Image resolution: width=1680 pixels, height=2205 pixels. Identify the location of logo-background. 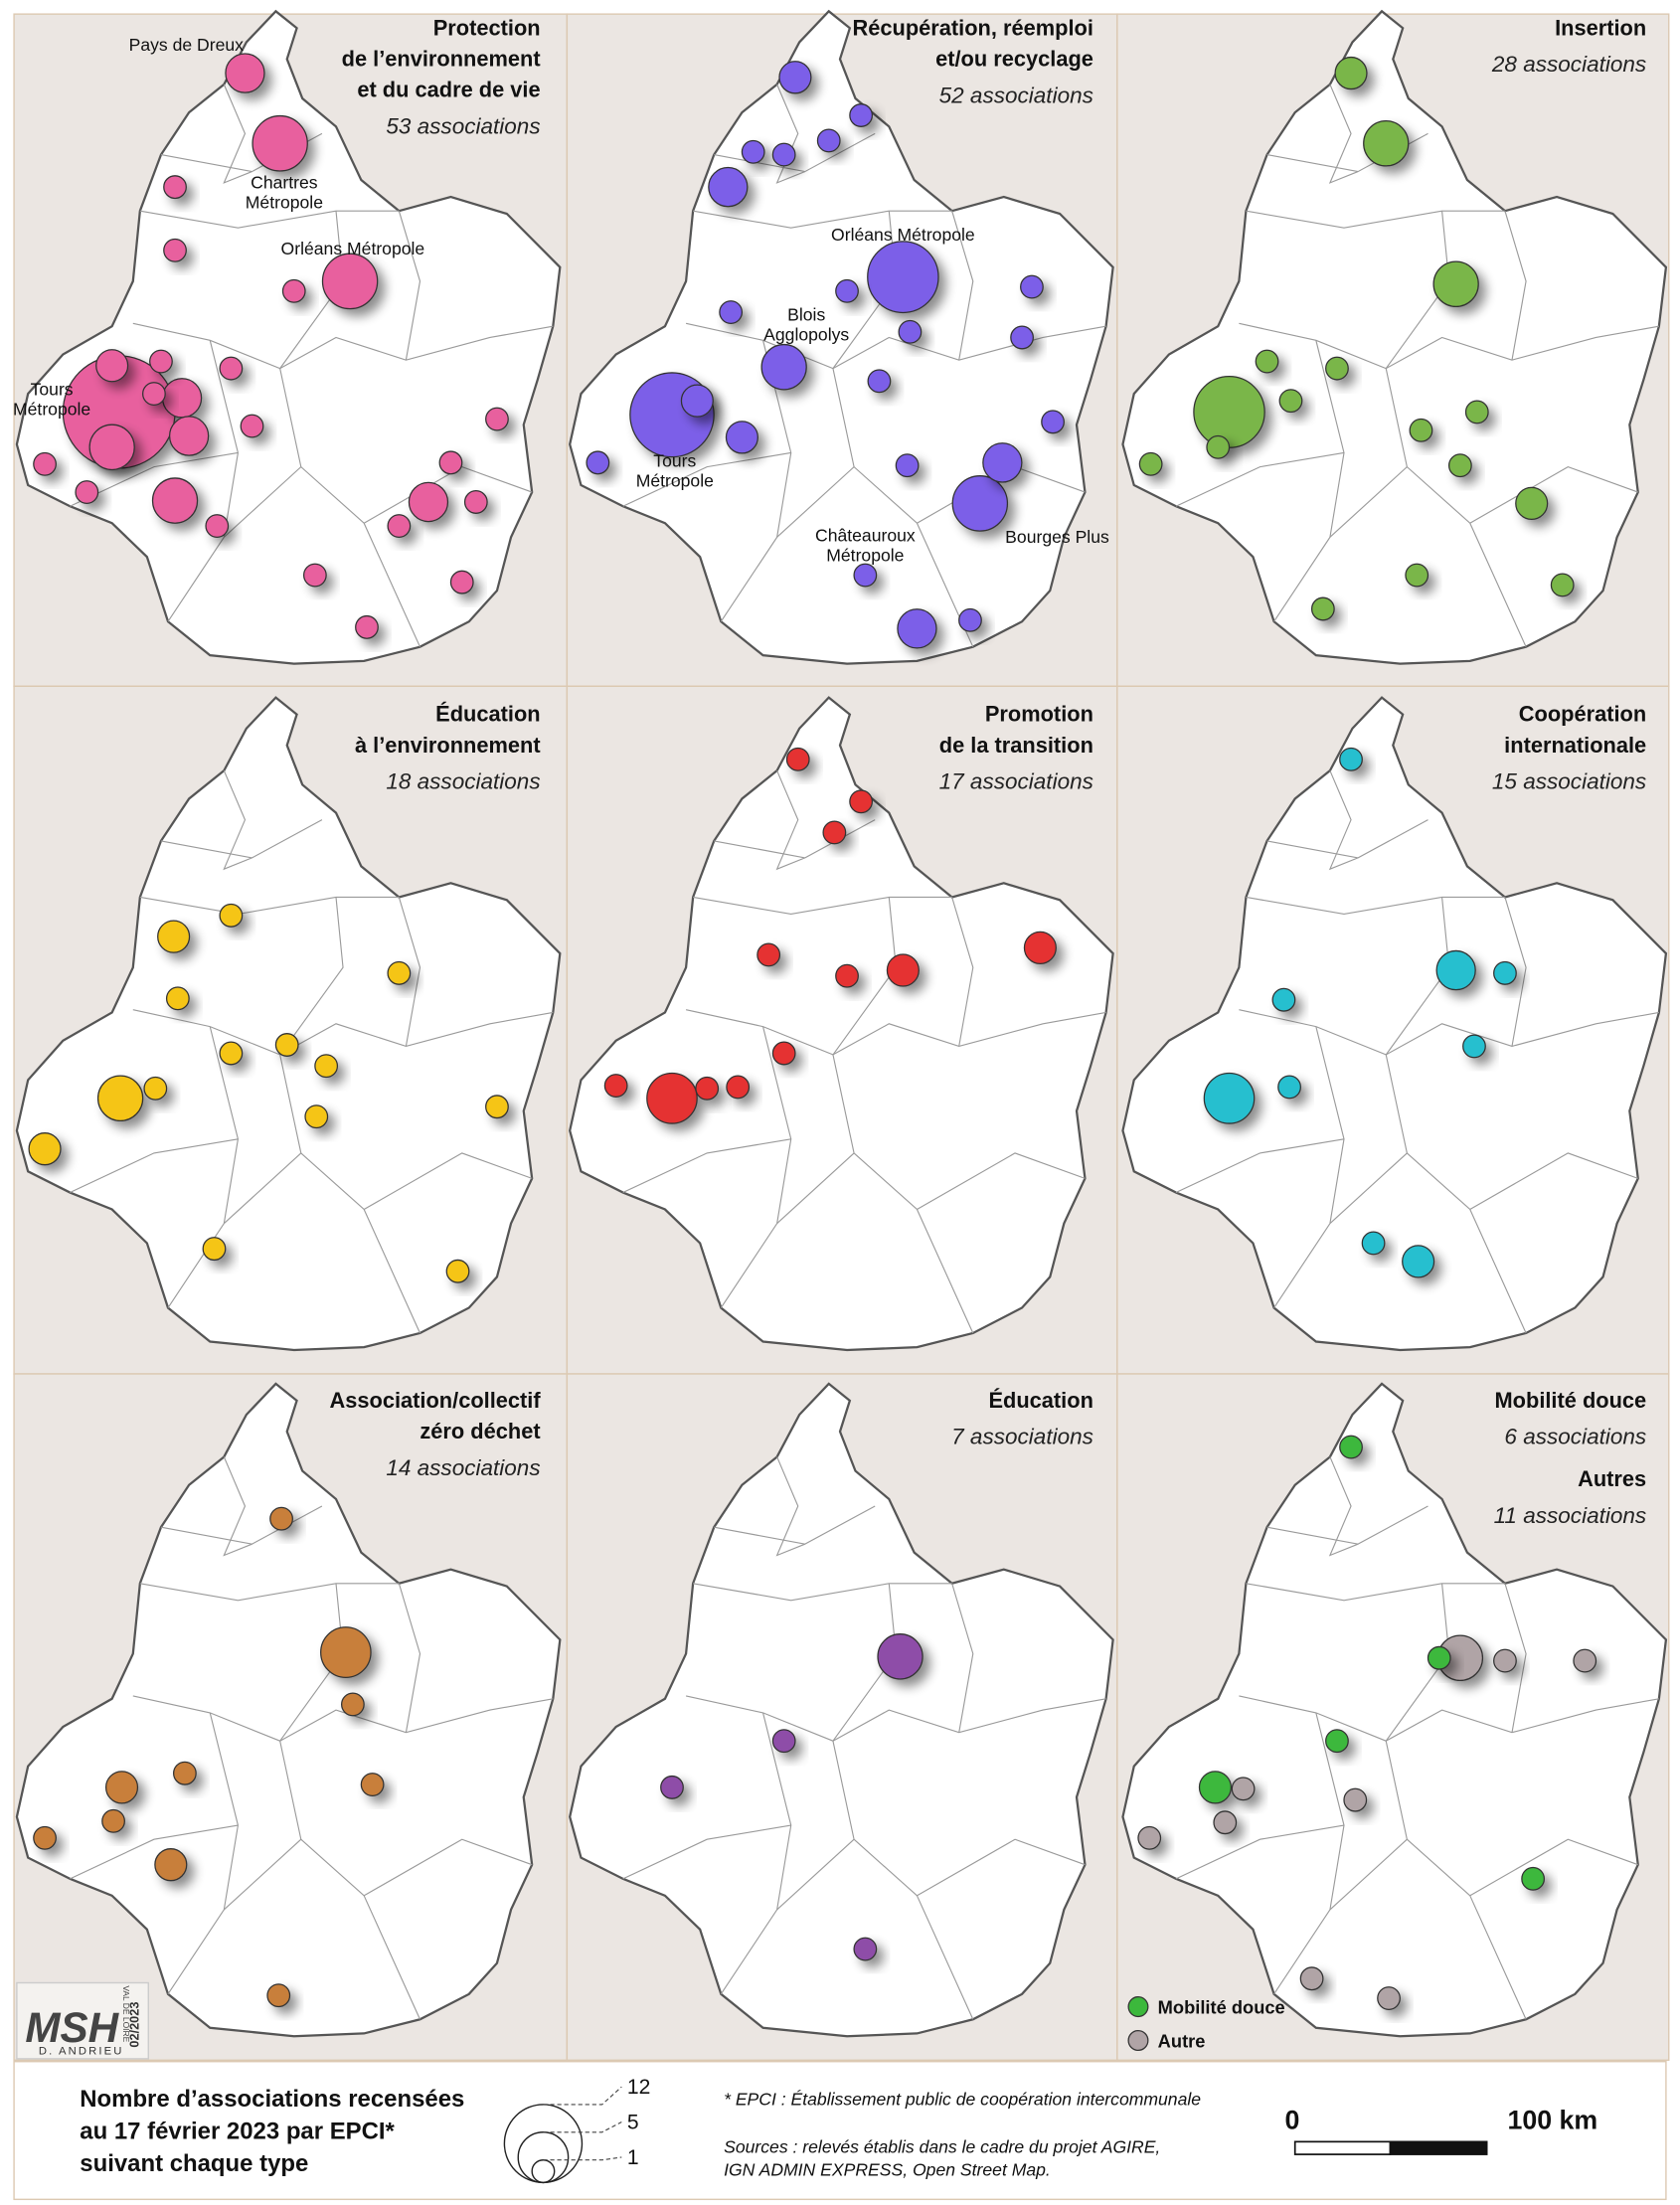
(82, 2020).